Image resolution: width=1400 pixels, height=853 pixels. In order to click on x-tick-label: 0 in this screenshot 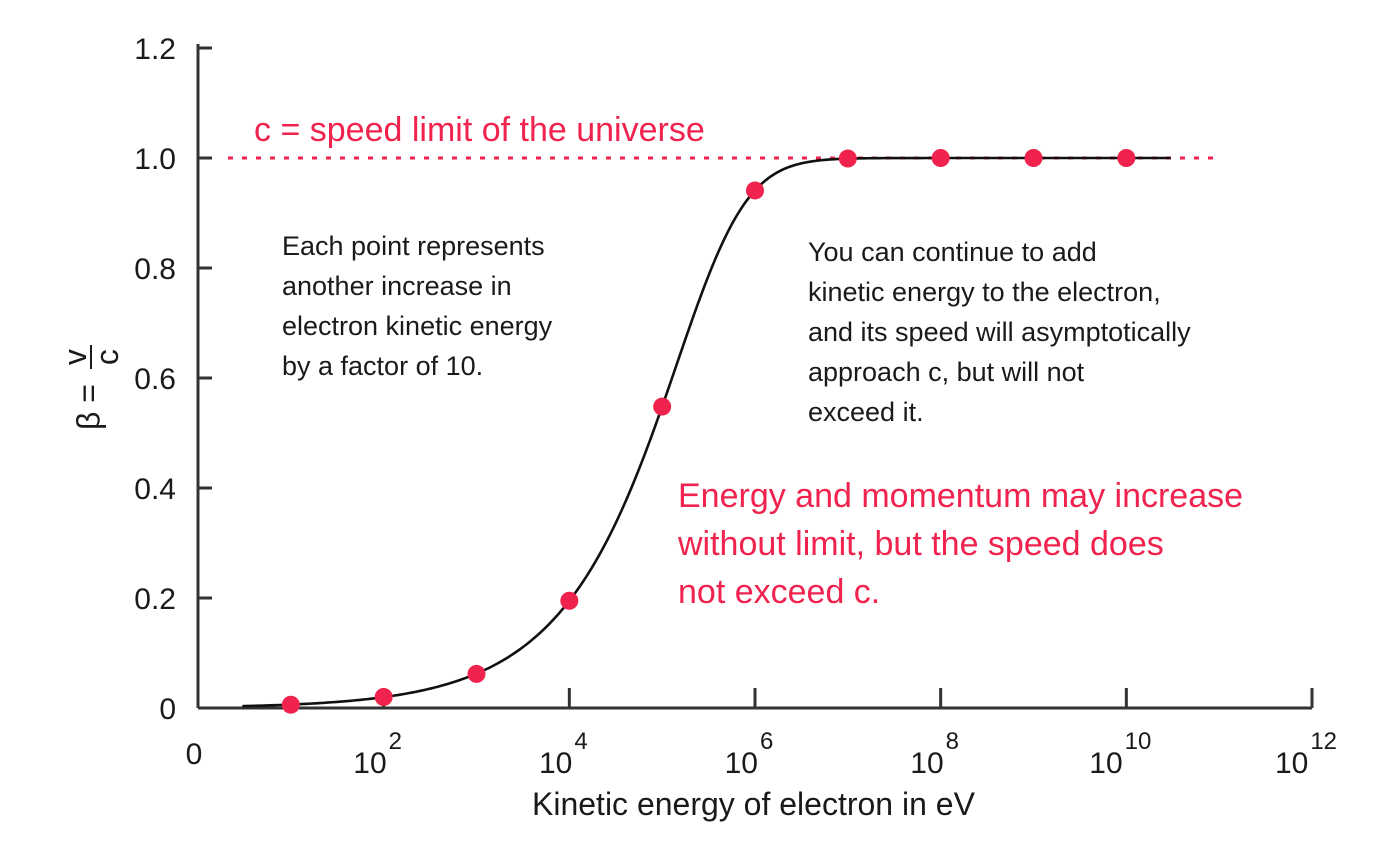, I will do `click(194, 754)`.